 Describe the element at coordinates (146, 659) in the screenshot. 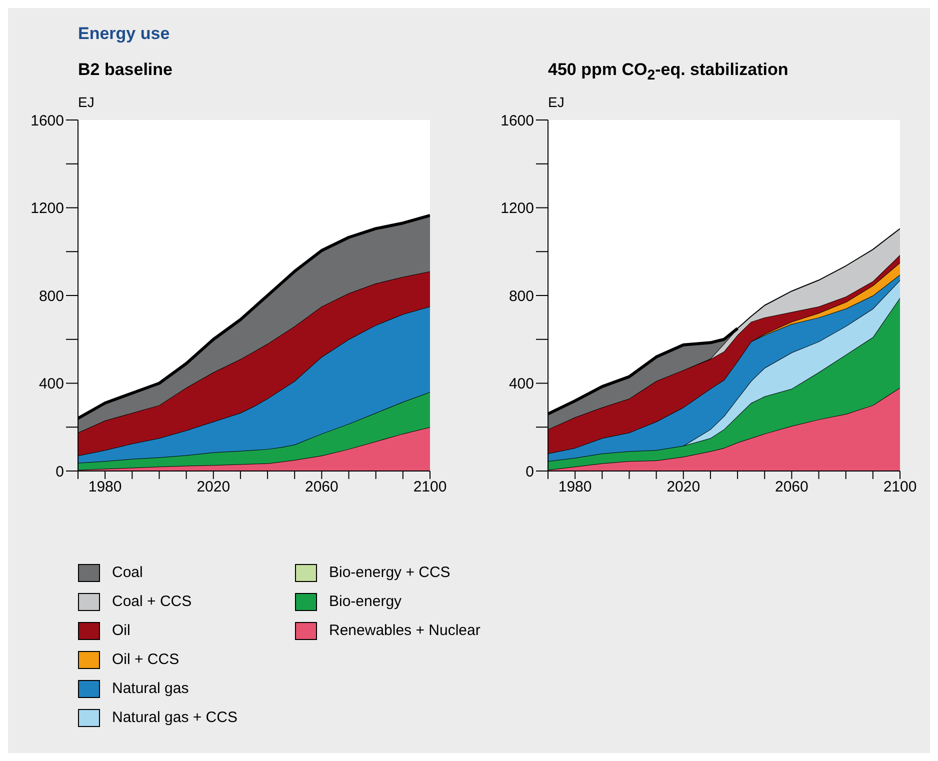

I see `legend-label: Oil + CCS` at that location.